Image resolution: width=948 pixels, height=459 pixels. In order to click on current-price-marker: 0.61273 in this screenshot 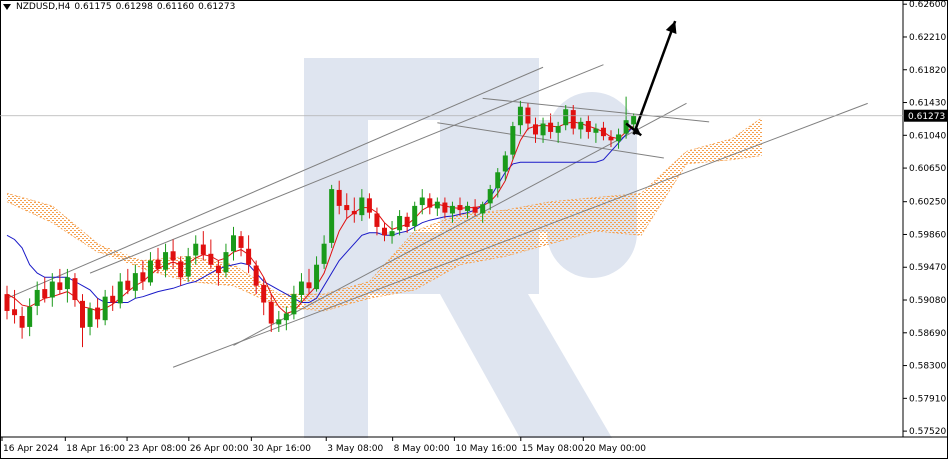, I will do `click(474, 115)`.